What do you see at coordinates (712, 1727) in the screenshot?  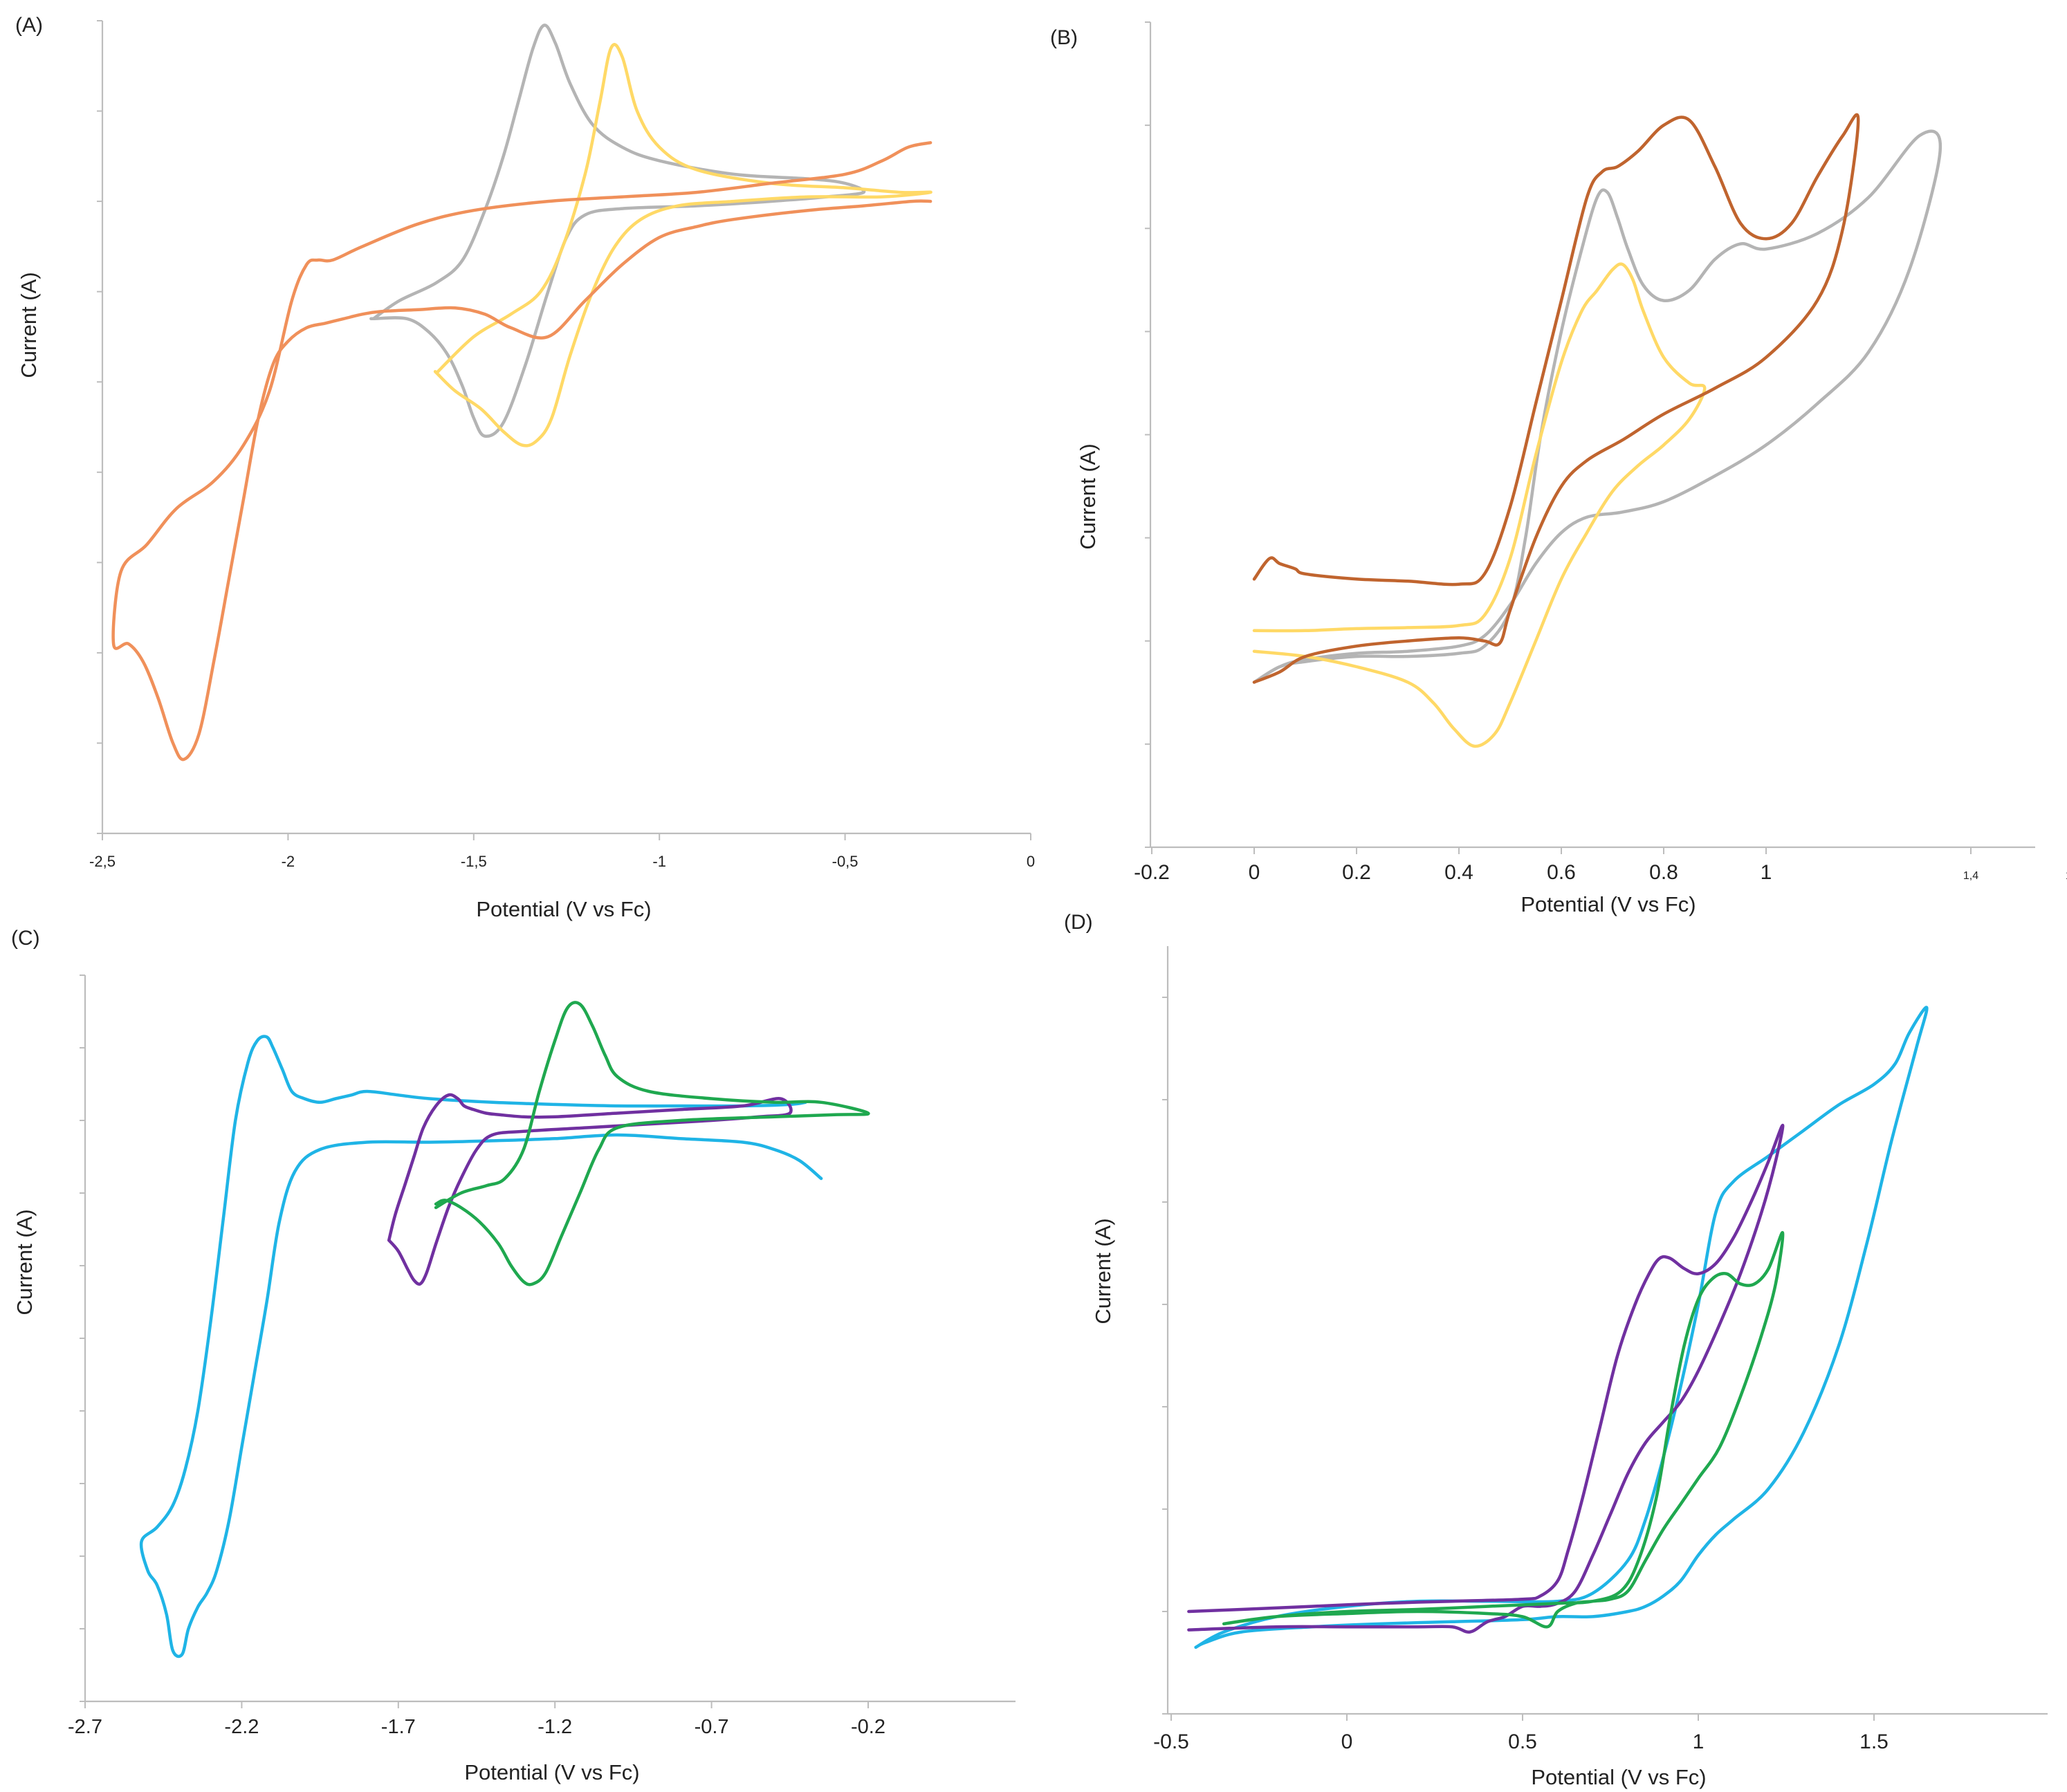 I see `panel-c-x-tick-label: -0.7` at bounding box center [712, 1727].